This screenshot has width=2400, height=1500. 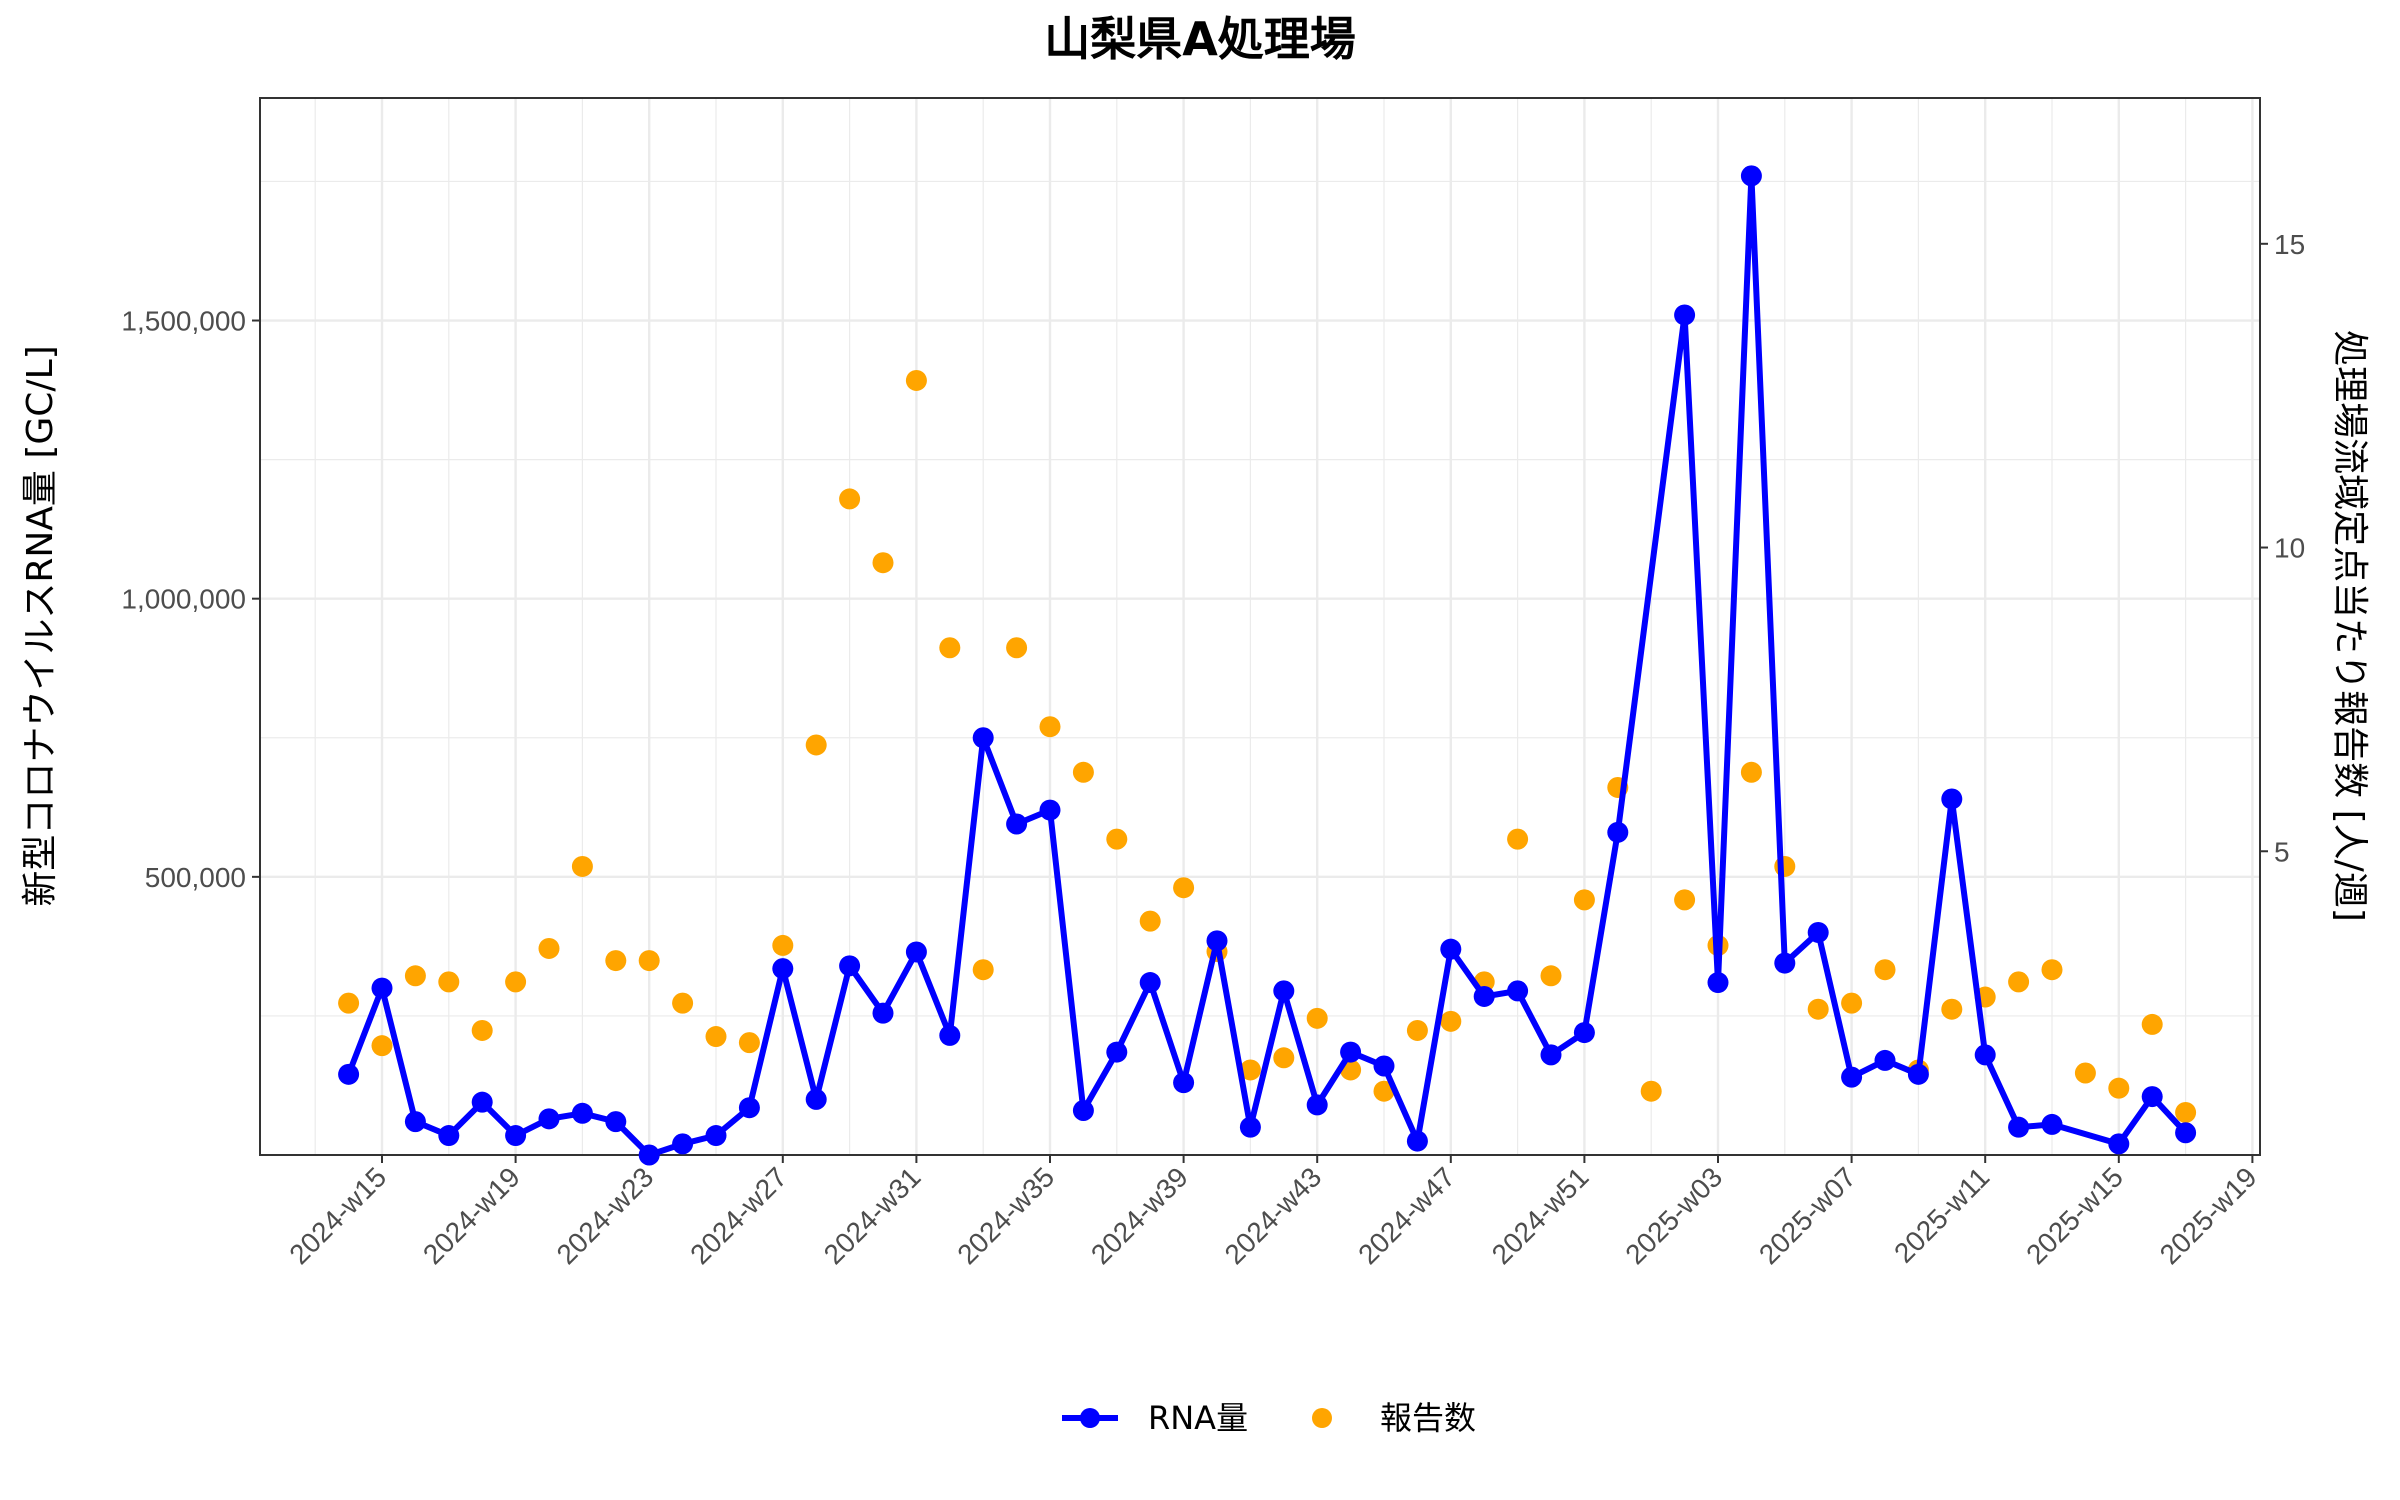 I want to click on y-tick-label: 1,500,000, so click(x=183, y=321).